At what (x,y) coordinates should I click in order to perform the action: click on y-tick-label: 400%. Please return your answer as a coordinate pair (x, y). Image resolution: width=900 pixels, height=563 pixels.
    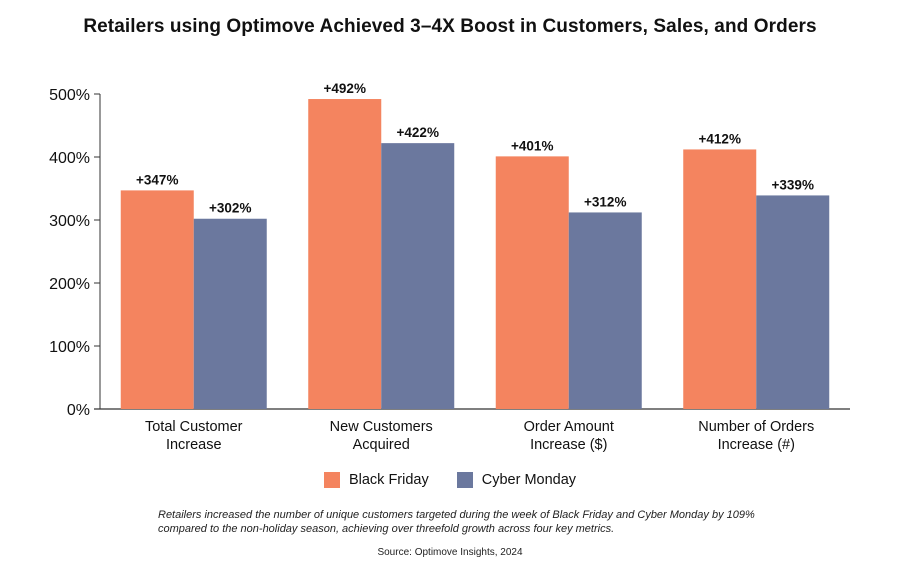
    Looking at the image, I should click on (69, 158).